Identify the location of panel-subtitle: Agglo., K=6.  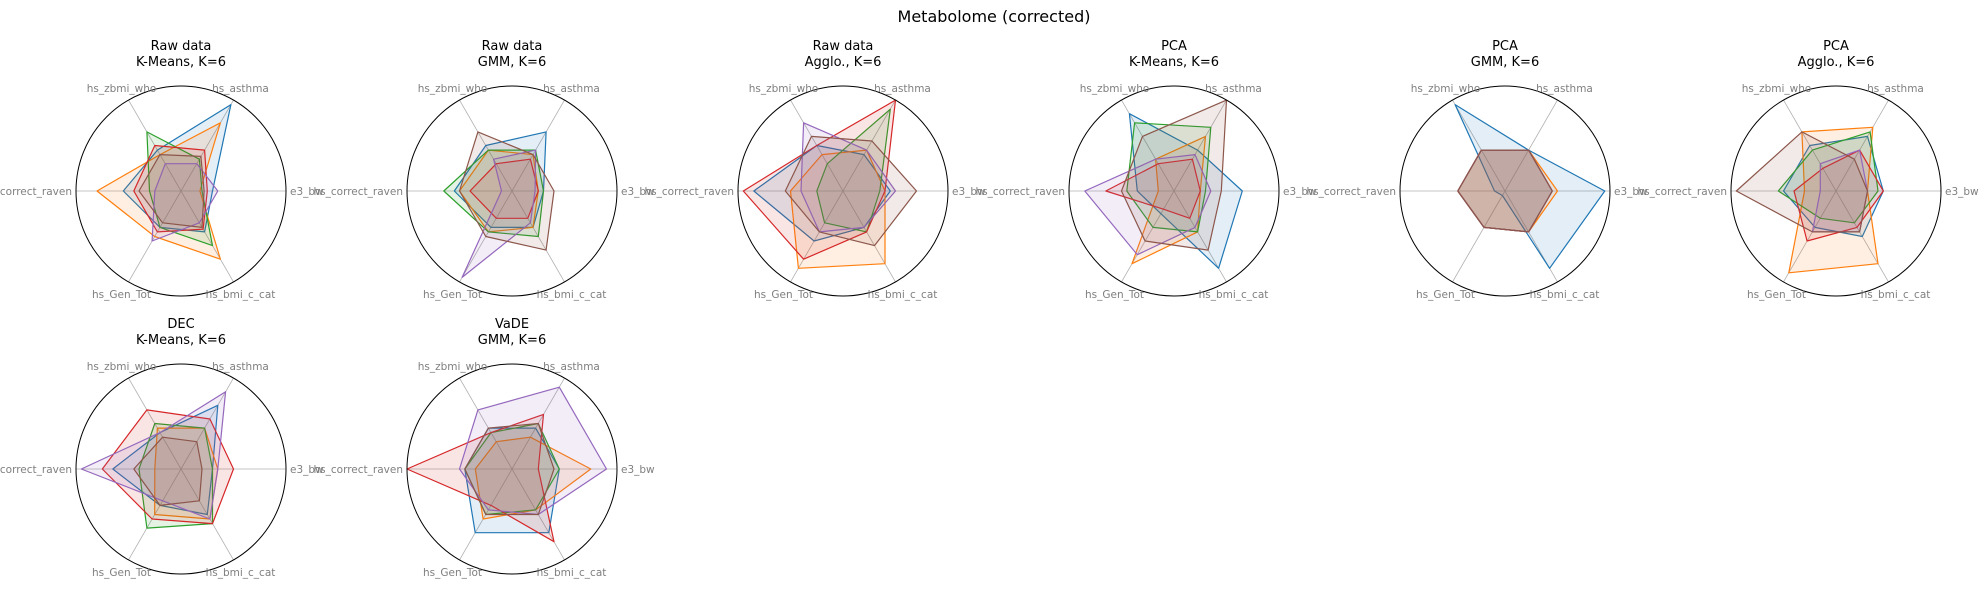
(843, 62).